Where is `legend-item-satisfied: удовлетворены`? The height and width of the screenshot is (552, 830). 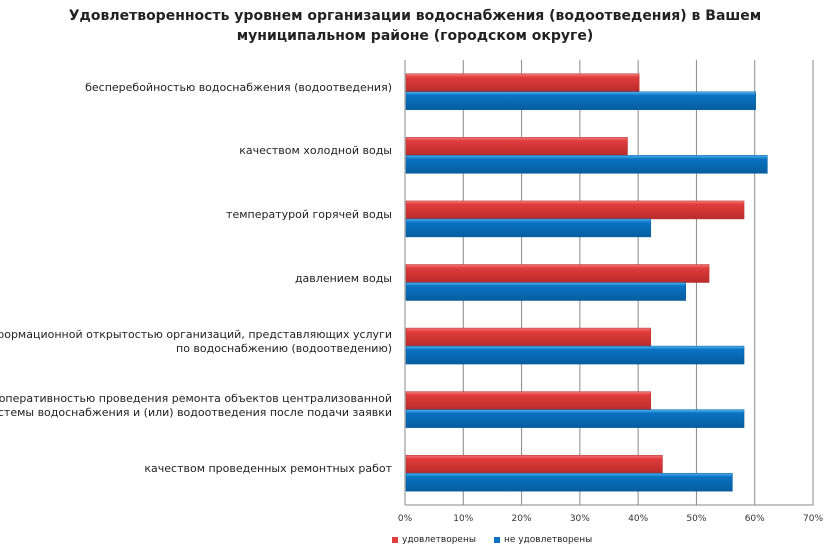 legend-item-satisfied: удовлетворены is located at coordinates (434, 540).